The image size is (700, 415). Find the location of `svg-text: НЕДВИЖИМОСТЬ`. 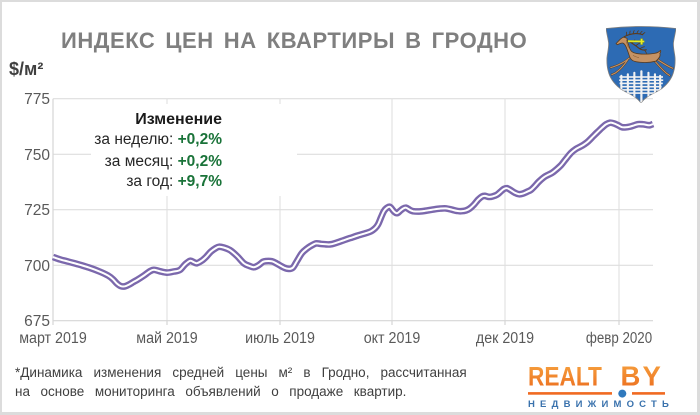

svg-text: НЕДВИЖИМОСТЬ is located at coordinates (601, 404).